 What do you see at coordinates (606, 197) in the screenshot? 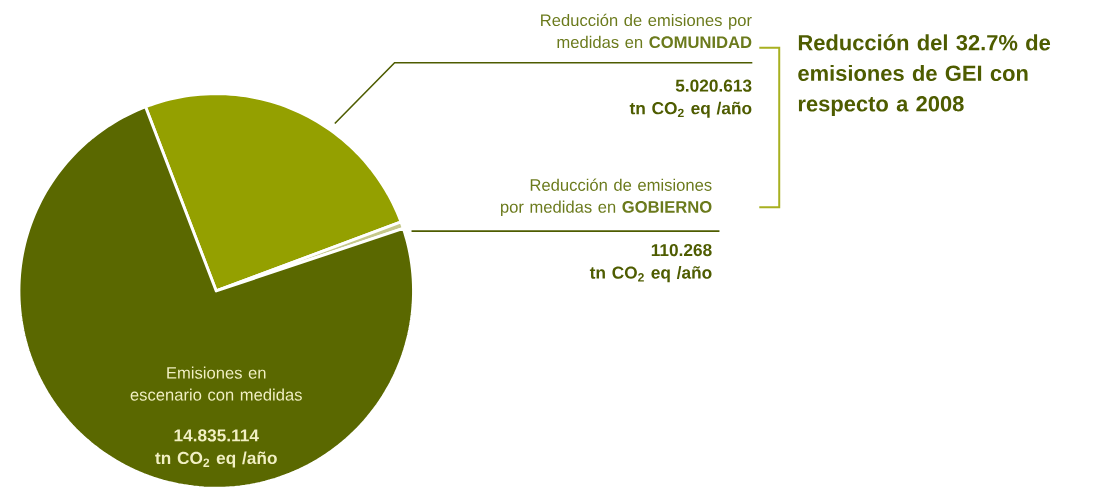
I see `slice-label: Reducción de emisiones por medidas en GOBIERNO` at bounding box center [606, 197].